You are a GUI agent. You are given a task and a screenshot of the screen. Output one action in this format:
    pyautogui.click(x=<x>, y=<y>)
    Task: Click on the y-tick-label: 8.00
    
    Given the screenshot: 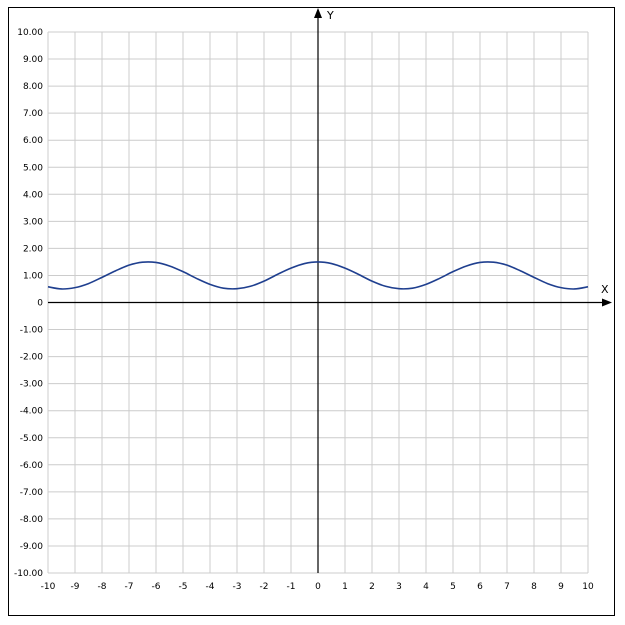 What is the action you would take?
    pyautogui.click(x=33, y=87)
    